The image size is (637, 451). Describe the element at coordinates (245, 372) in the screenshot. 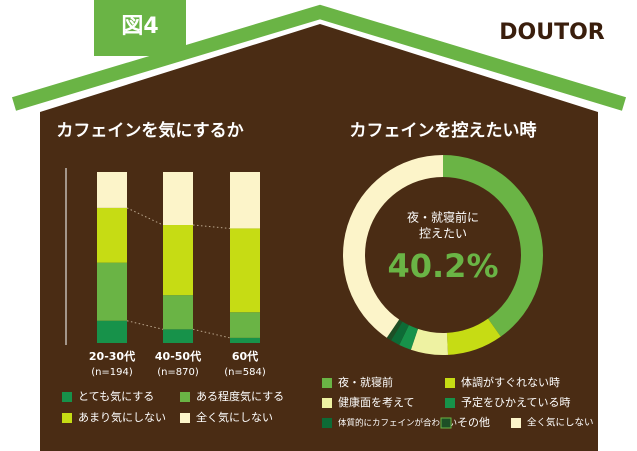

I see `x-tick-note: (n=584)` at that location.